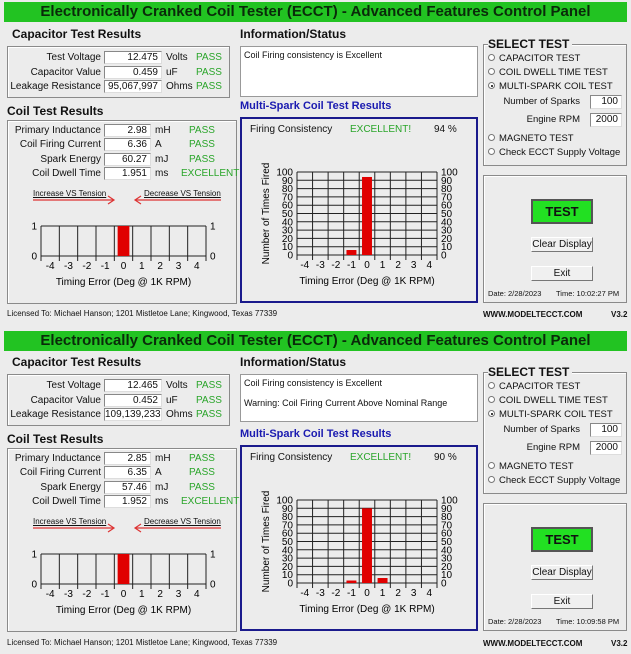  Describe the element at coordinates (210, 501) in the screenshot. I see `status-badge: EXCELLENT` at that location.